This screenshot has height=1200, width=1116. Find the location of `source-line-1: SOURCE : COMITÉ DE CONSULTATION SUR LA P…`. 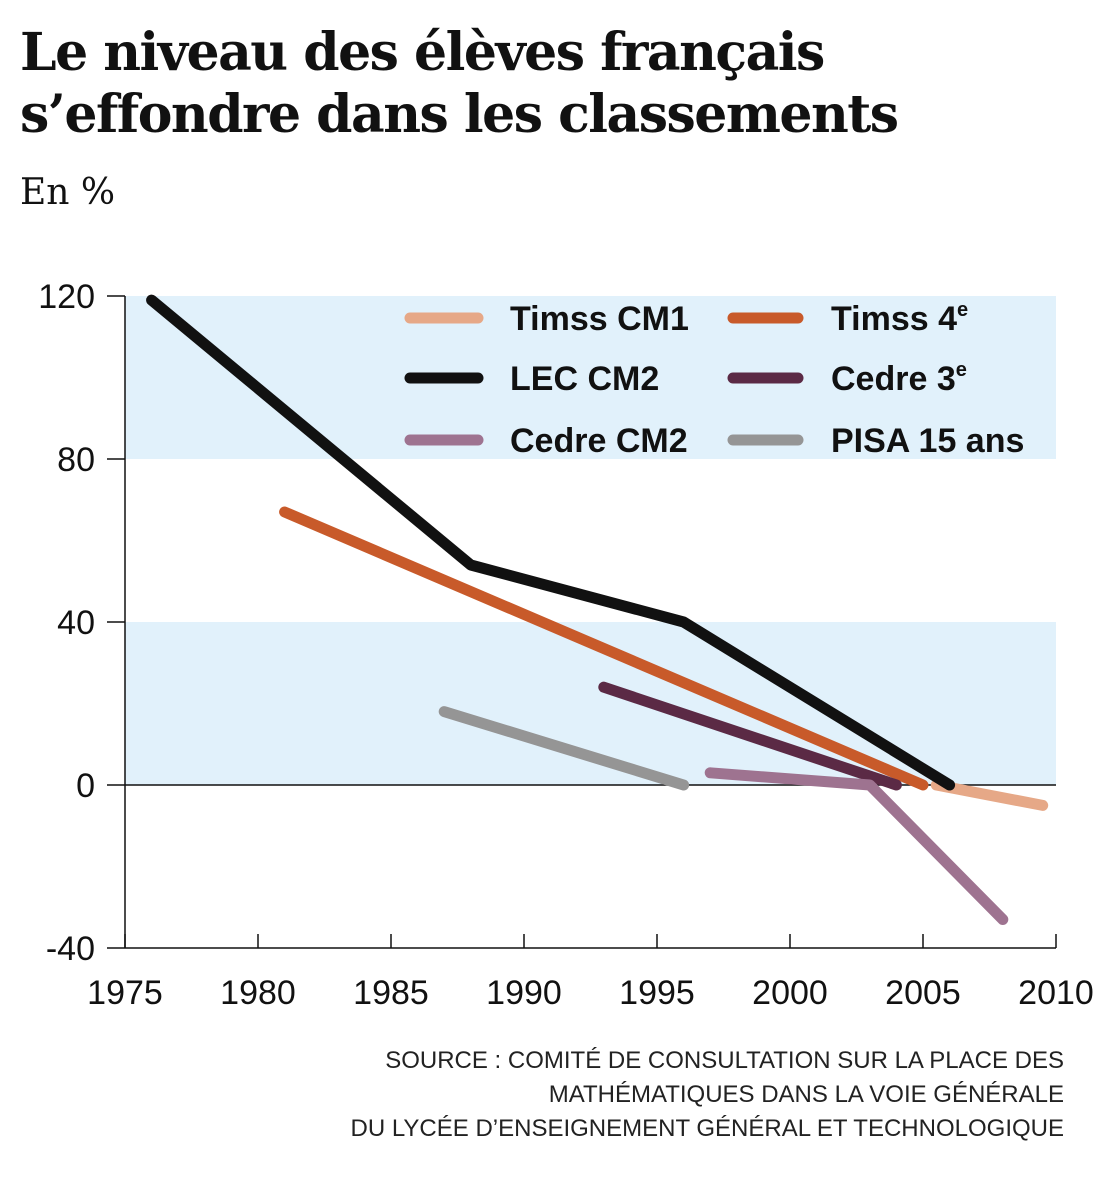

source-line-1: SOURCE : COMITÉ DE CONSULTATION SUR LA P… is located at coordinates (724, 1060).